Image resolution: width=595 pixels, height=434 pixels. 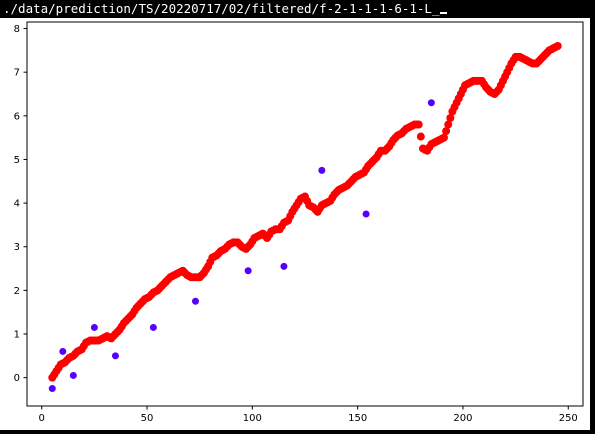 What do you see at coordinates (17, 378) in the screenshot?
I see `y-tick-label: 0` at bounding box center [17, 378].